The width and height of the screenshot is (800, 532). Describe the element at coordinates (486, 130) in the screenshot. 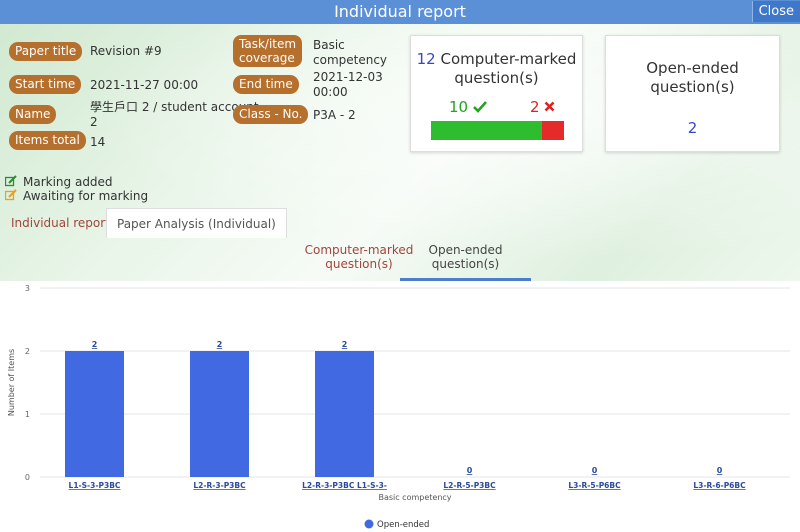

I see `correct-progress-fill` at that location.